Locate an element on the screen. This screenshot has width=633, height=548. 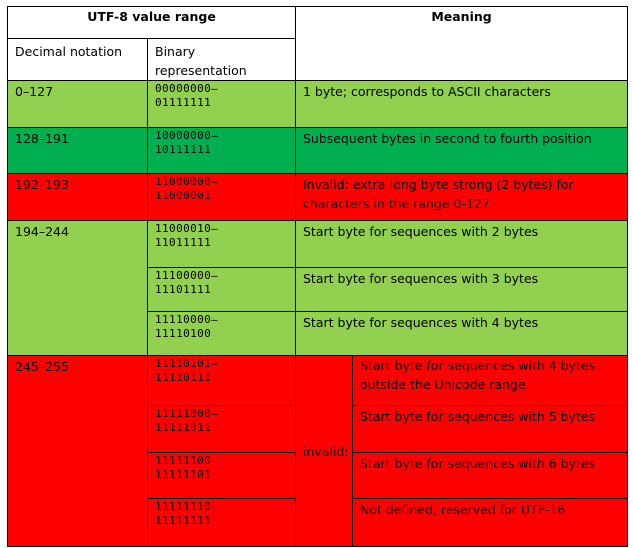
meaning-cell: Start byte for sequences with 4 bytes is located at coordinates (461, 333).